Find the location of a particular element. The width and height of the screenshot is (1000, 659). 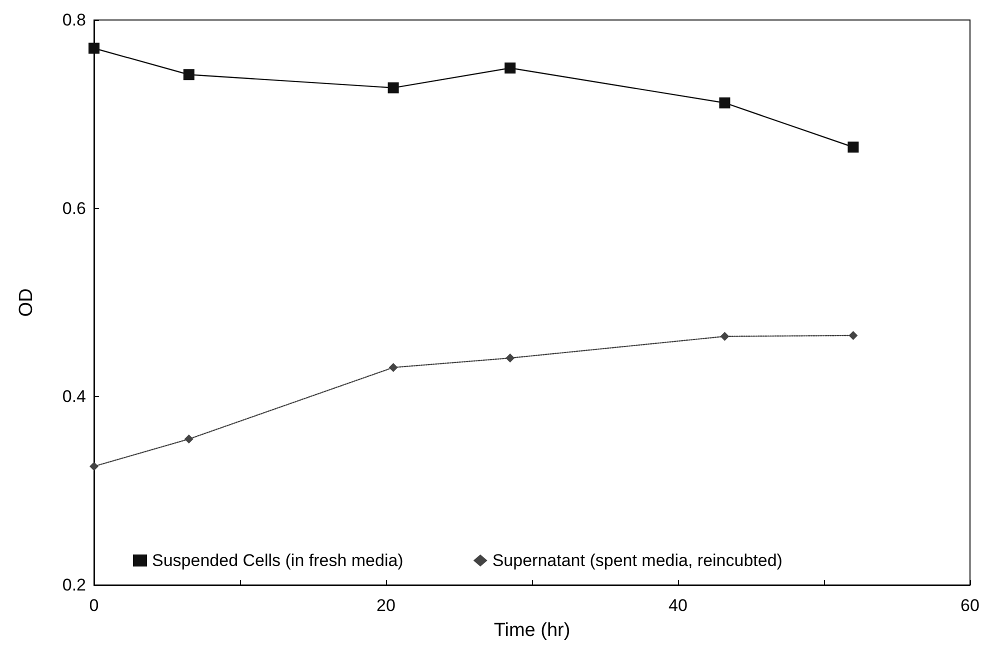

x-tick-label: 40 is located at coordinates (678, 605).